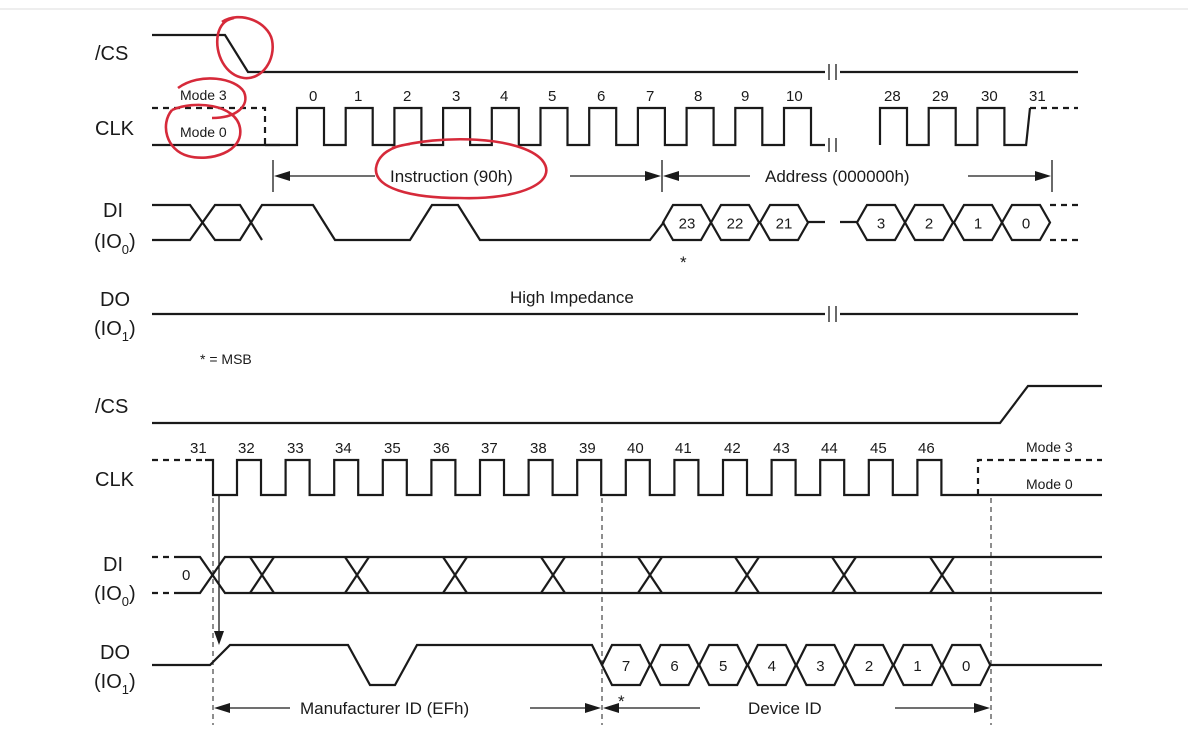 This screenshot has height=747, width=1188. What do you see at coordinates (115, 596) in the screenshot?
I see `io0-label-bottom: (IO0)` at bounding box center [115, 596].